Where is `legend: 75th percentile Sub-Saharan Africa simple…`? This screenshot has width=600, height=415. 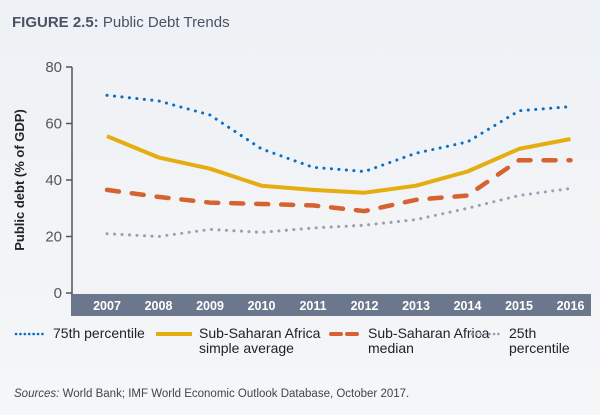
legend: 75th percentile Sub-Saharan Africa simple… is located at coordinates (303, 346).